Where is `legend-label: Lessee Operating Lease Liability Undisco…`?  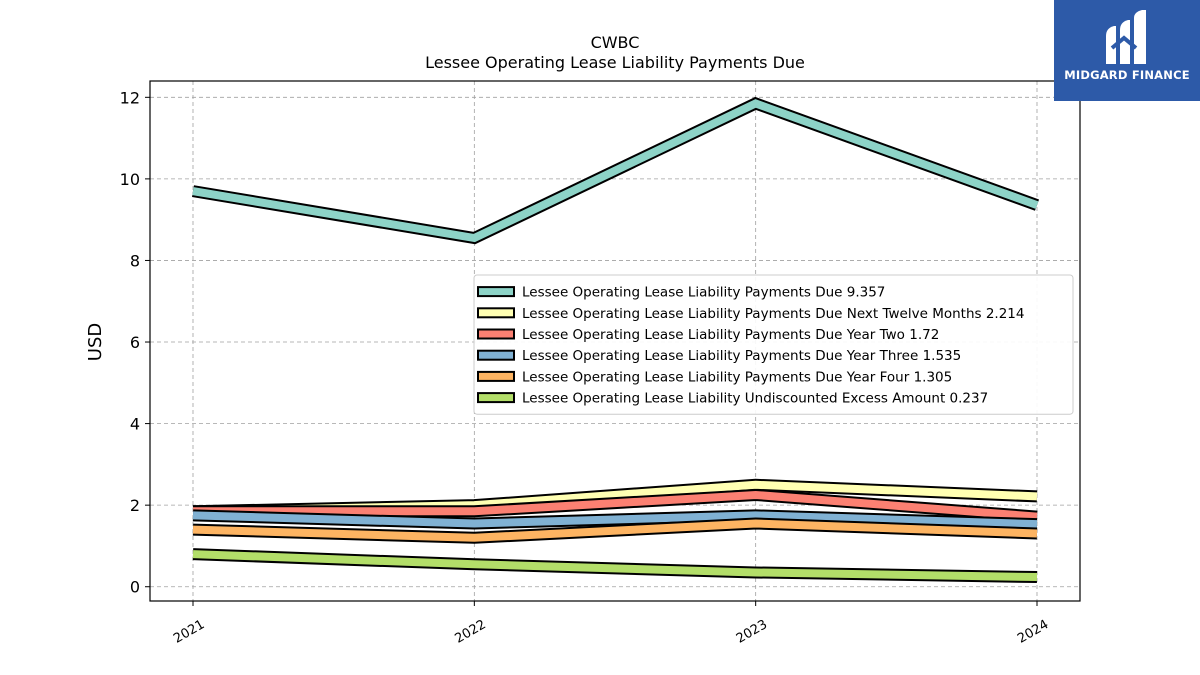 legend-label: Lessee Operating Lease Liability Undisco… is located at coordinates (755, 399).